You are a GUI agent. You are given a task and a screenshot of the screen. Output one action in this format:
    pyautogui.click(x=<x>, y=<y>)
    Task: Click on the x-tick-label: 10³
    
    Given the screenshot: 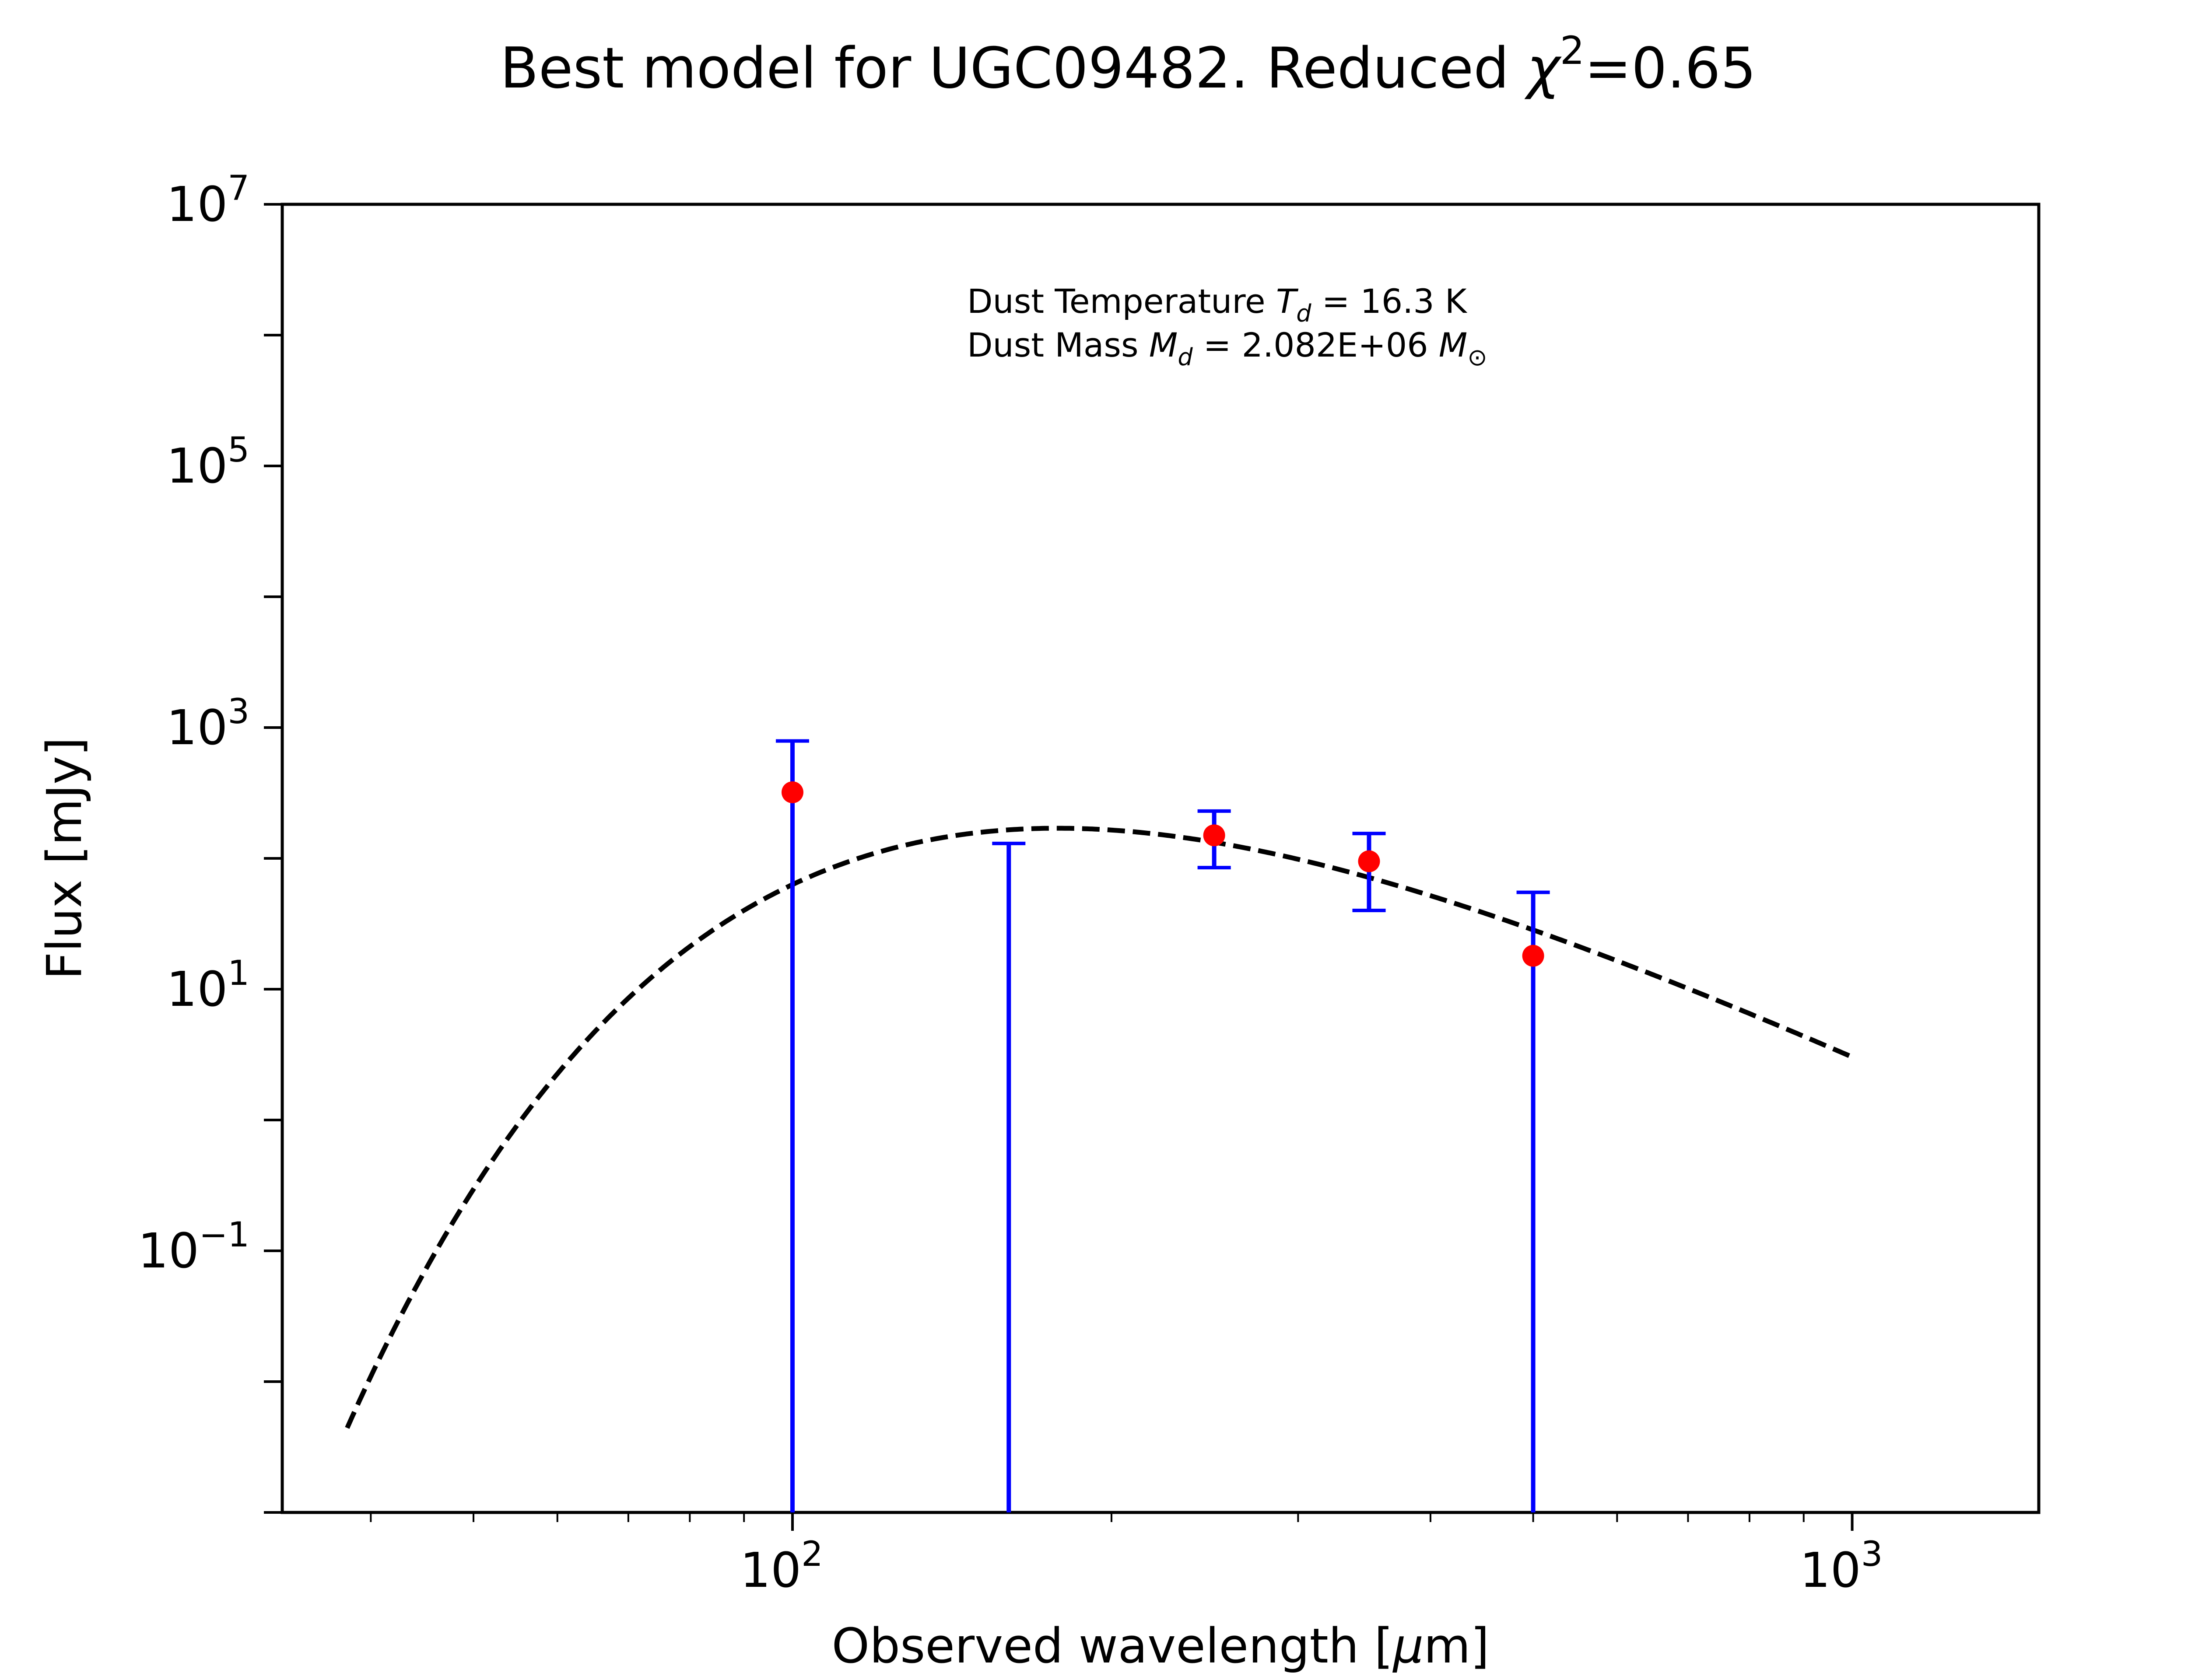 What is the action you would take?
    pyautogui.click(x=1841, y=1566)
    